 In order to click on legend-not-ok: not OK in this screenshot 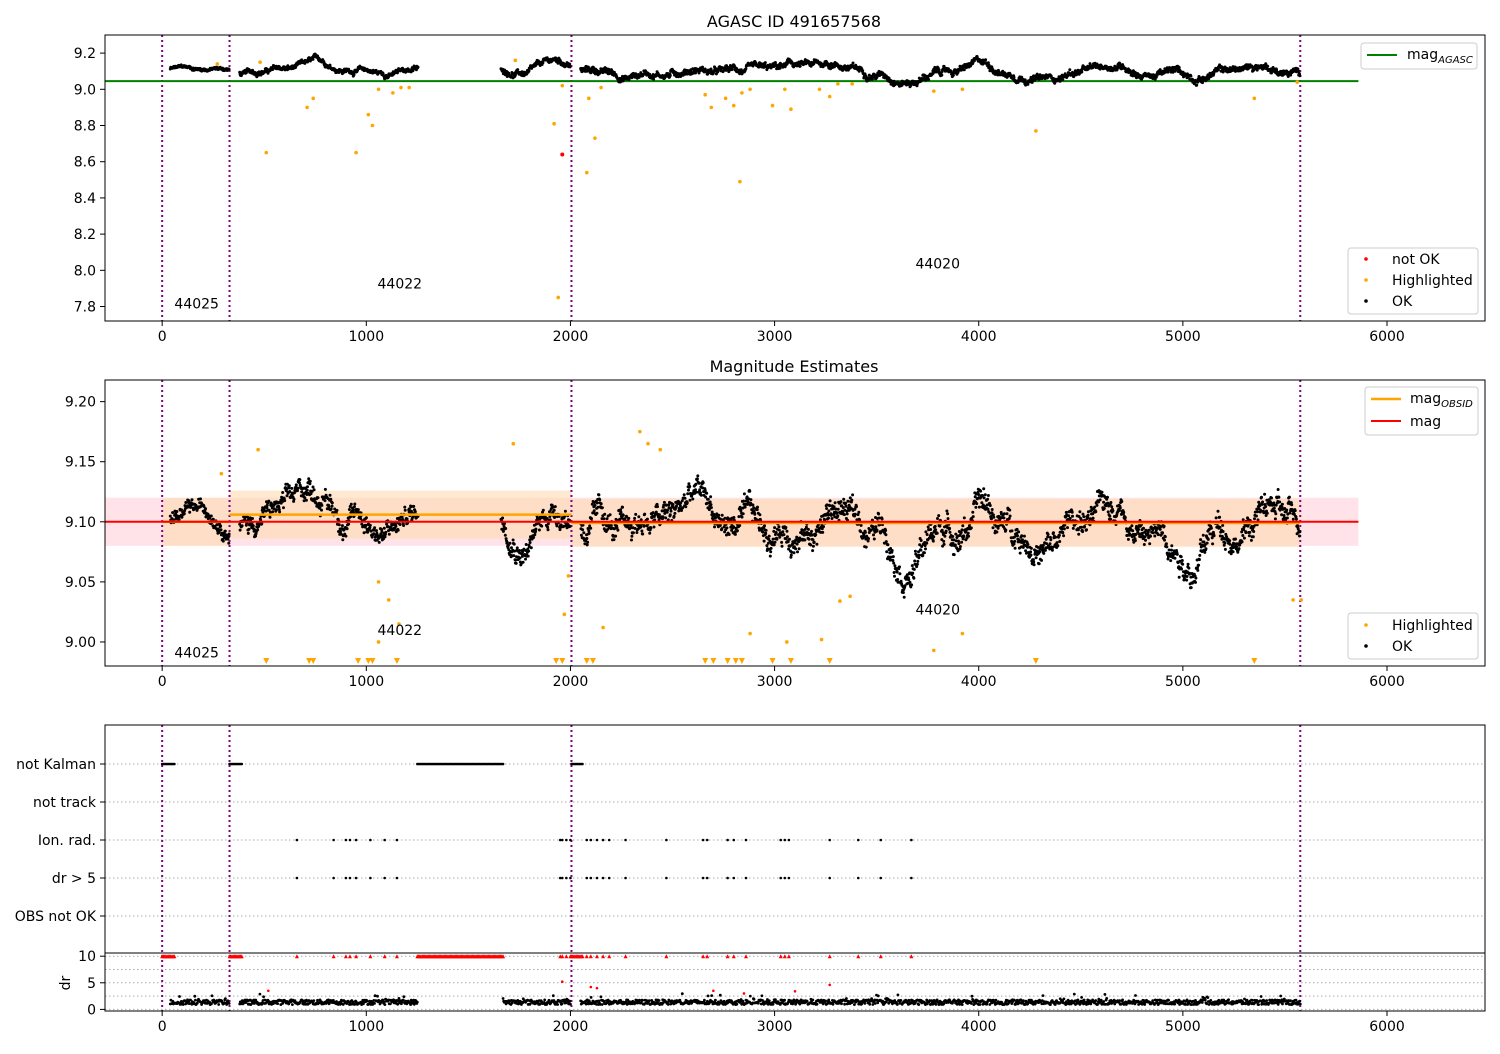, I will do `click(1416, 260)`.